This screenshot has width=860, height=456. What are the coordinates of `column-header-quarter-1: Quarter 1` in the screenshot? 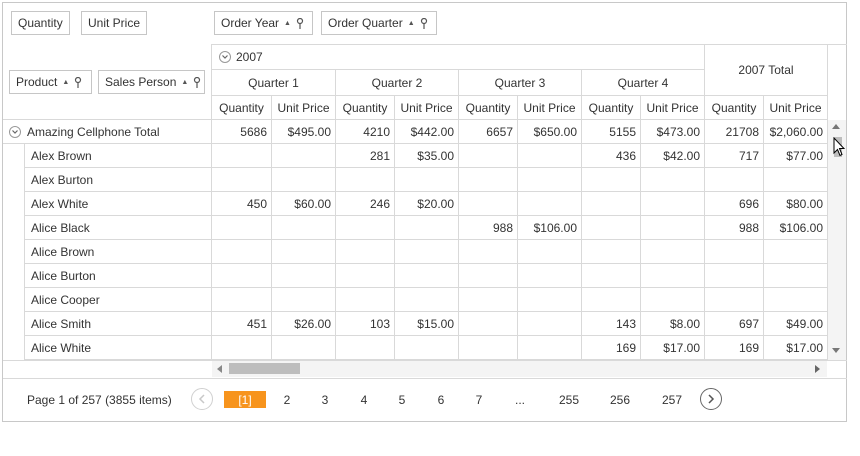 It's located at (273, 82).